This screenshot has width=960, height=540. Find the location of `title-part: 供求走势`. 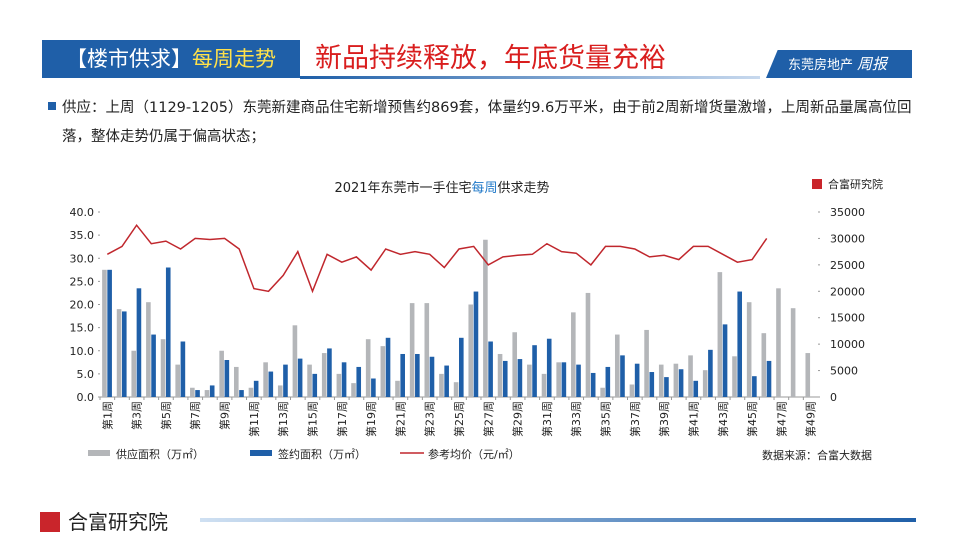

title-part: 供求走势 is located at coordinates (524, 188).